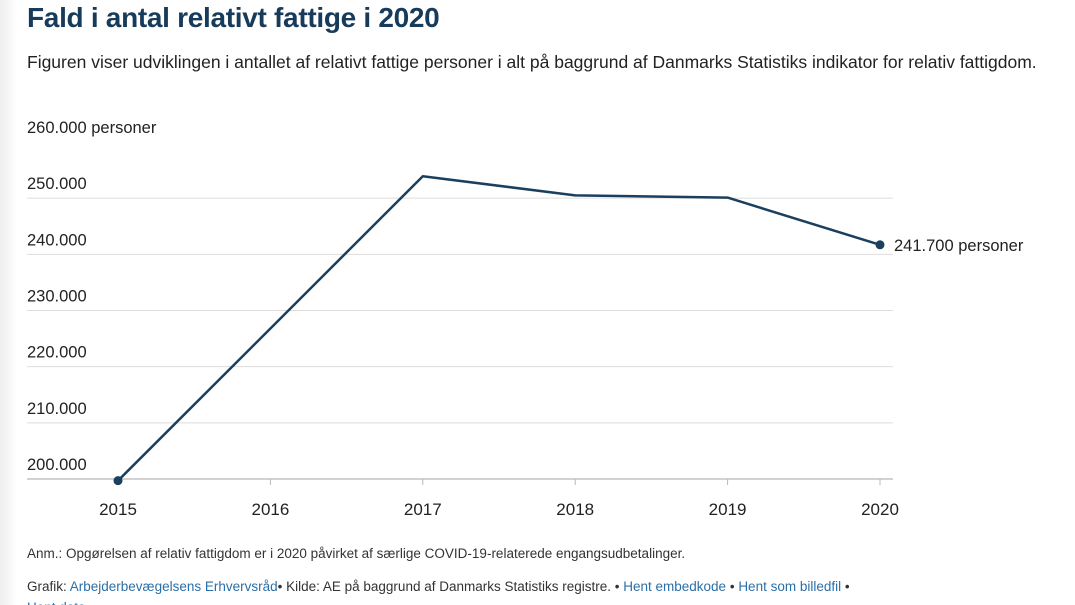 This screenshot has height=605, width=1075. I want to click on y-tick-label: 220.000, so click(57, 353).